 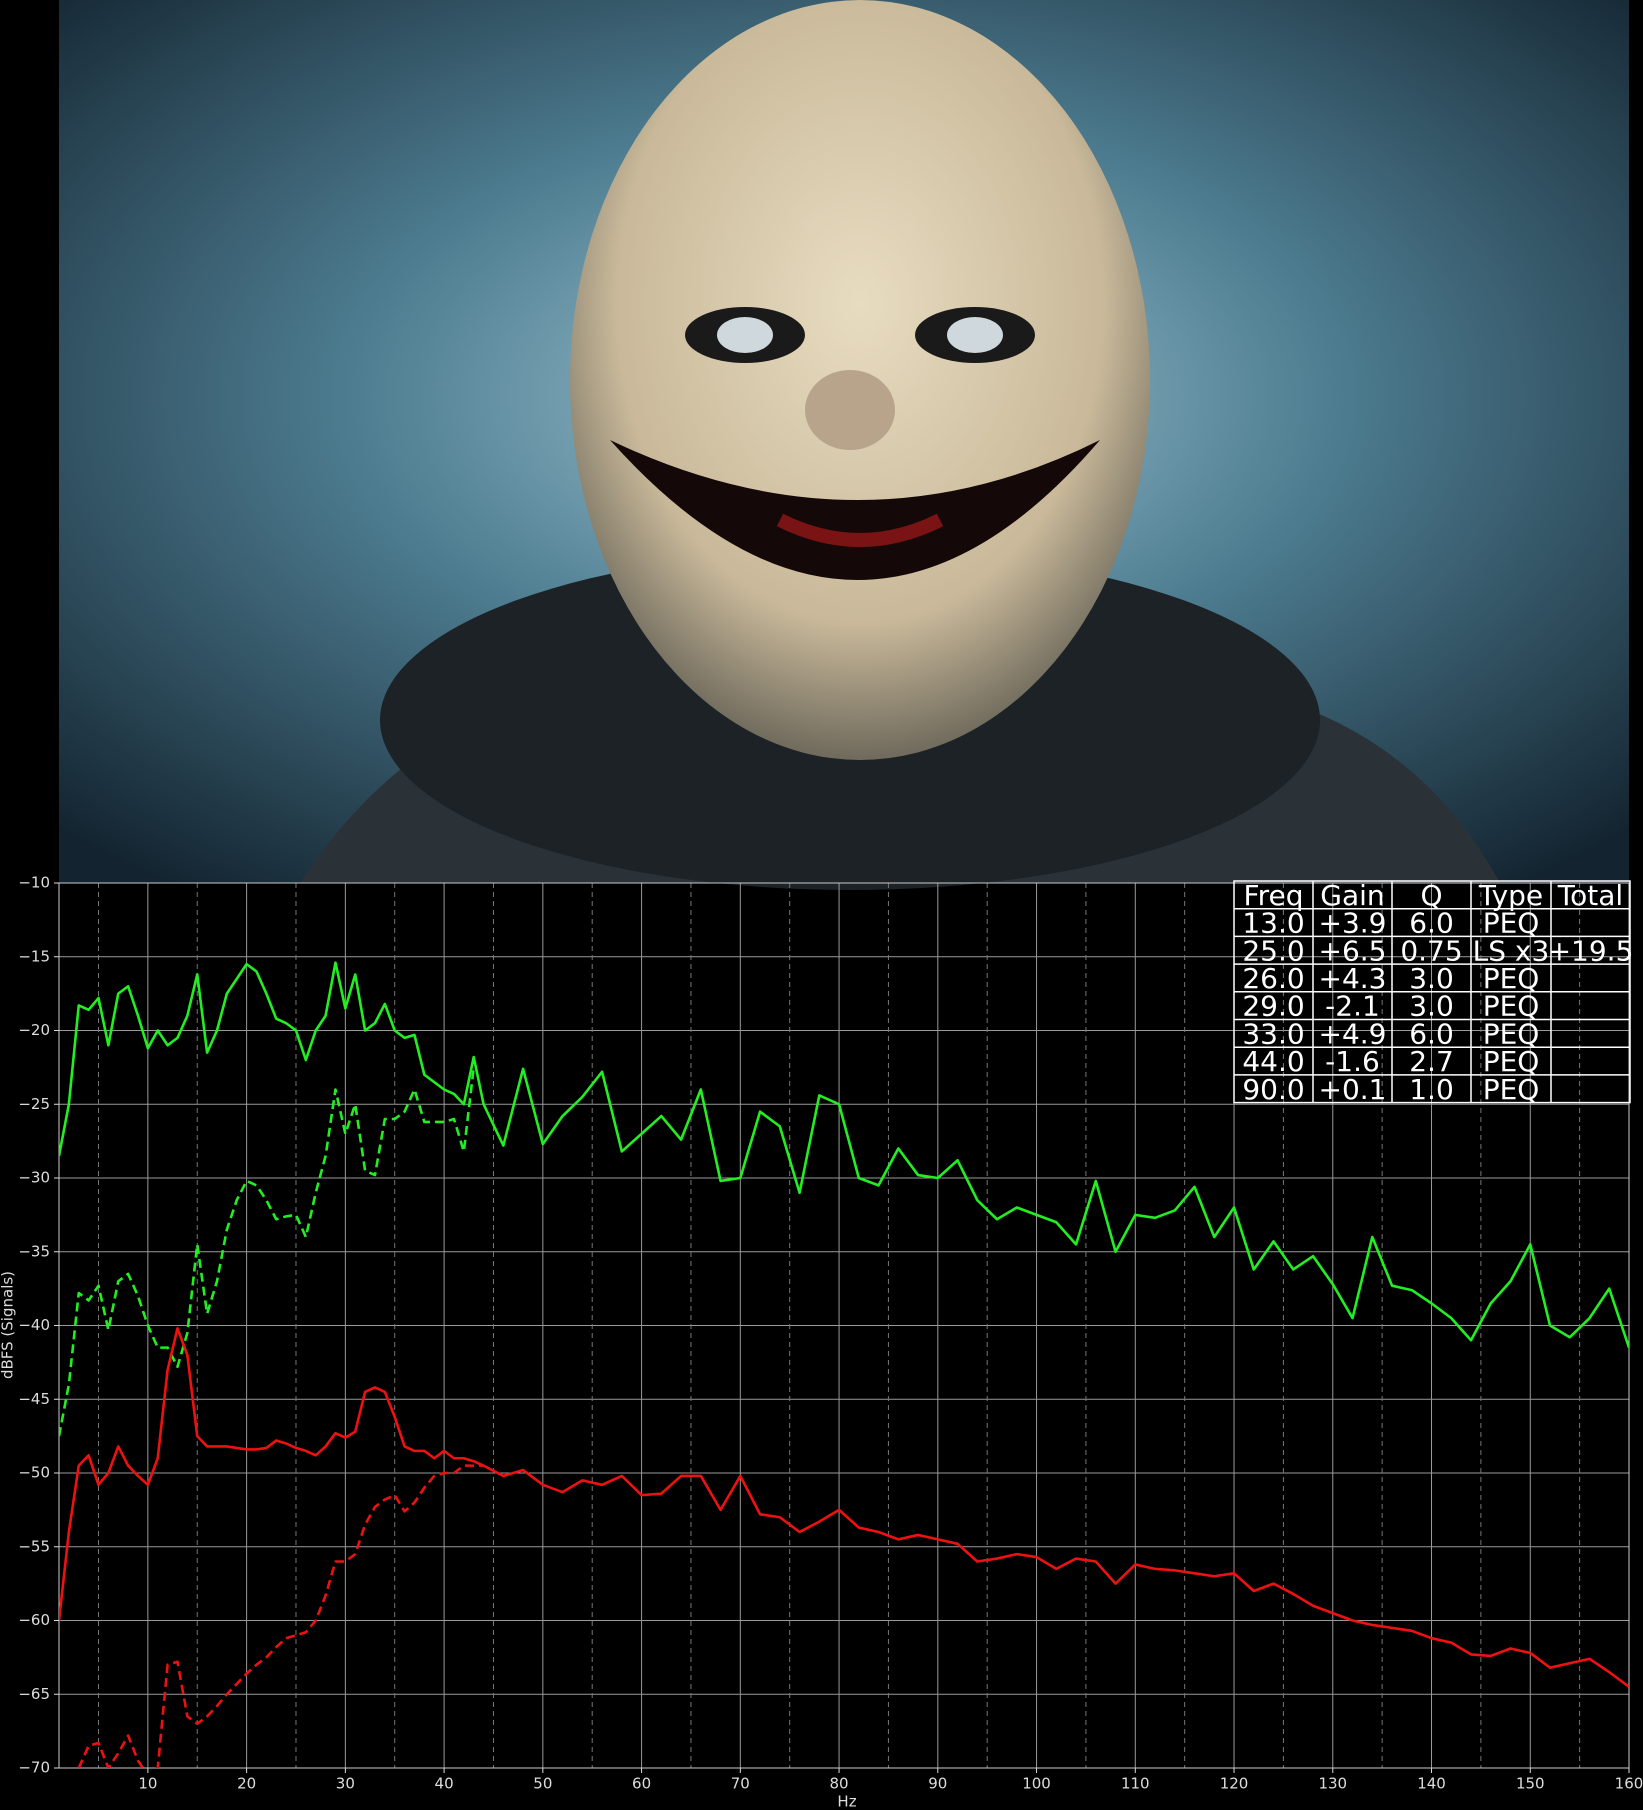 I want to click on table-header: Freq, so click(x=1274, y=895).